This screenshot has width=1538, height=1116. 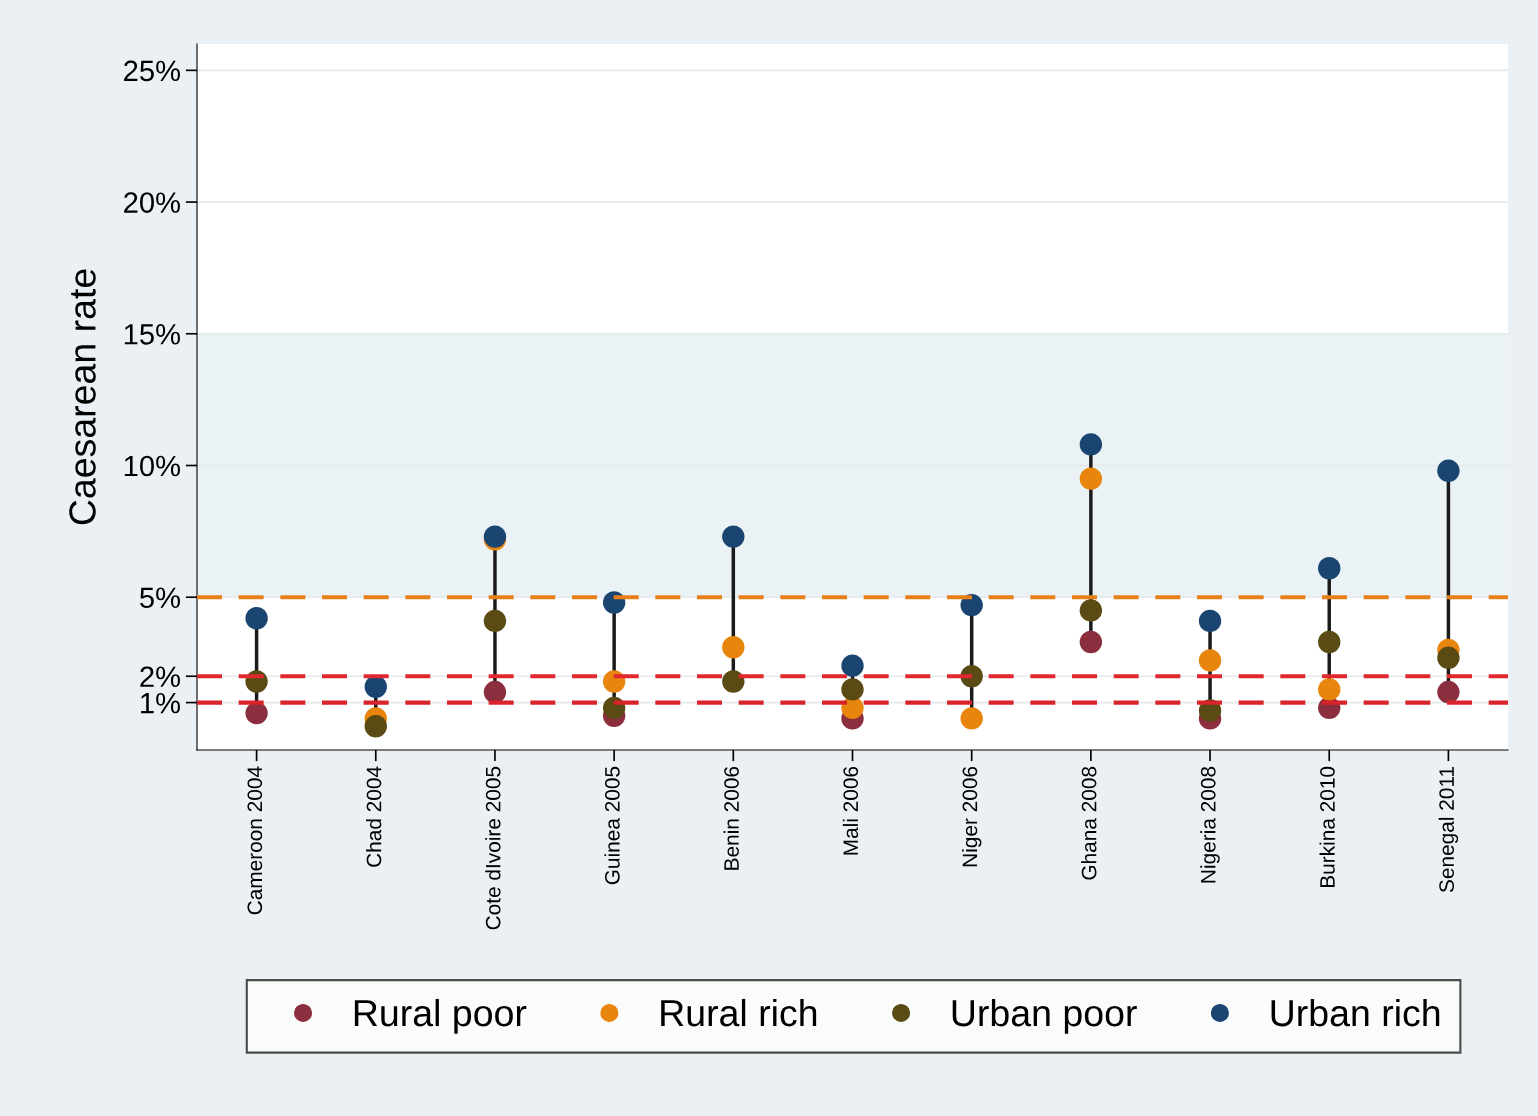 What do you see at coordinates (1210, 824) in the screenshot?
I see `x-tick-label: Nigeria 2008` at bounding box center [1210, 824].